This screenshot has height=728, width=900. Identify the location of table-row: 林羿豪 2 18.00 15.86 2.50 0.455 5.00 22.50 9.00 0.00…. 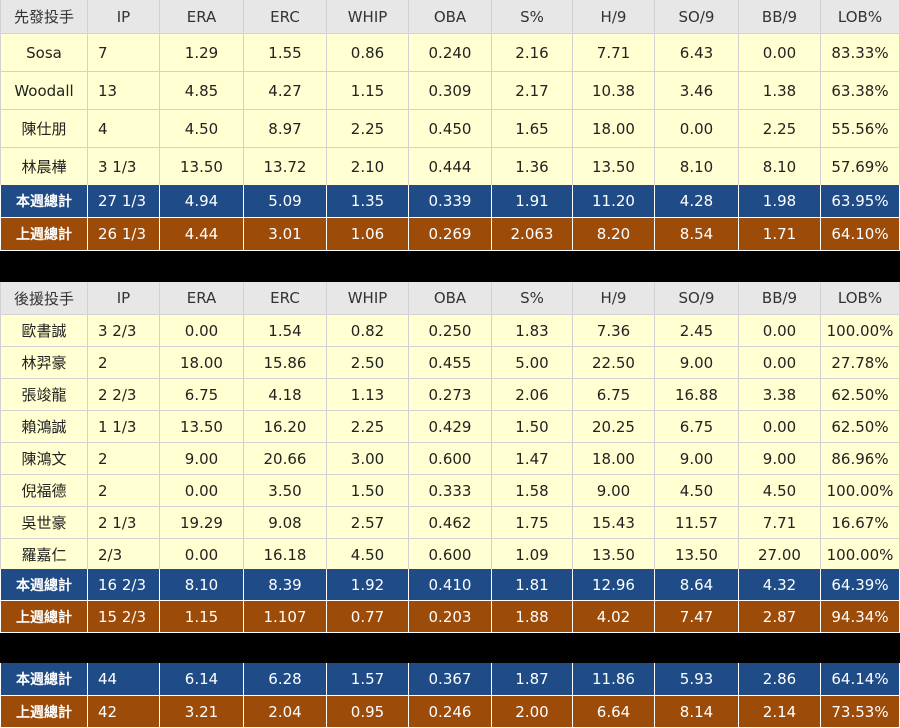
(450, 363).